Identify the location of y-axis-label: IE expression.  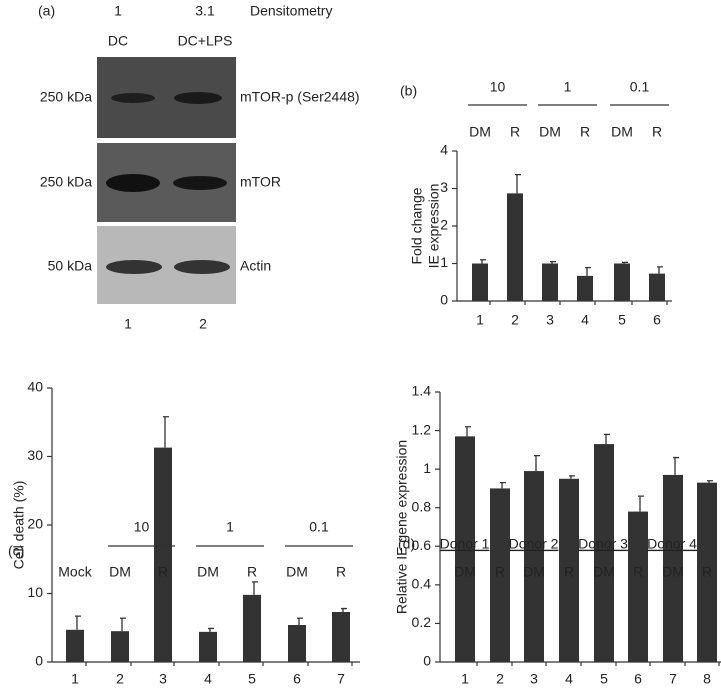
(434, 226).